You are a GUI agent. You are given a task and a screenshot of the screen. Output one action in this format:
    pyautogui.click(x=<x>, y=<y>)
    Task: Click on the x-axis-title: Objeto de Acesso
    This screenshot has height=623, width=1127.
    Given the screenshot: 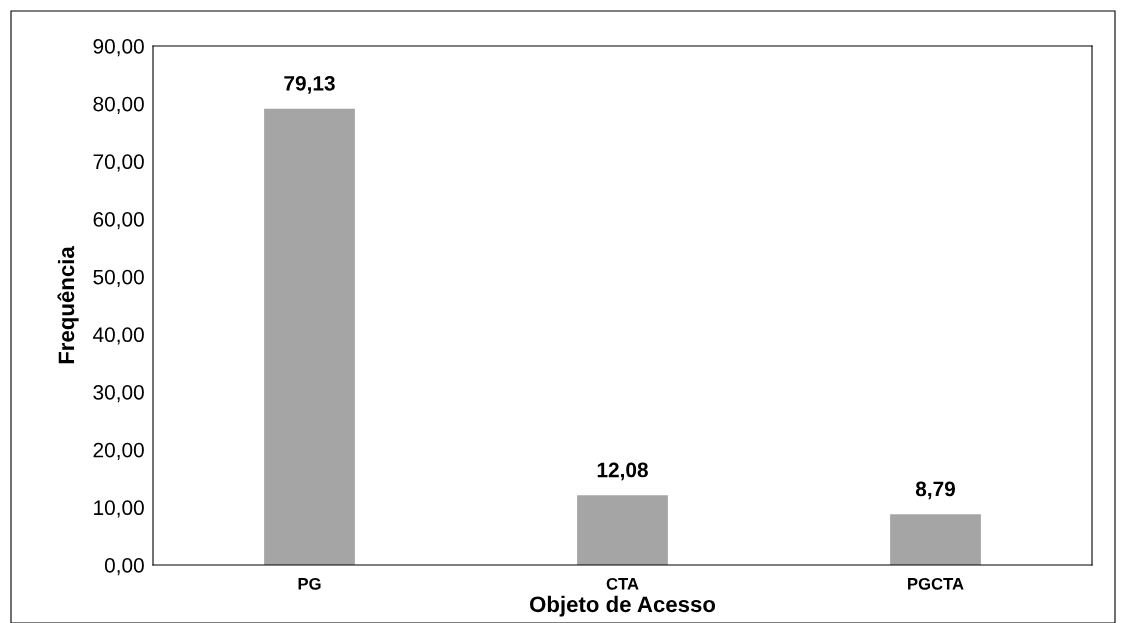 What is the action you would take?
    pyautogui.click(x=622, y=606)
    